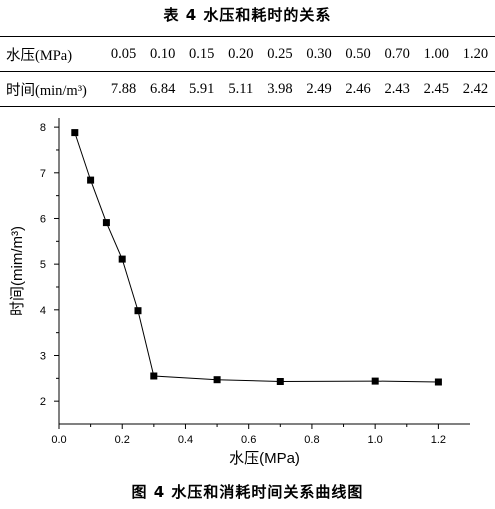  I want to click on y-tick-label: 4, so click(43, 311).